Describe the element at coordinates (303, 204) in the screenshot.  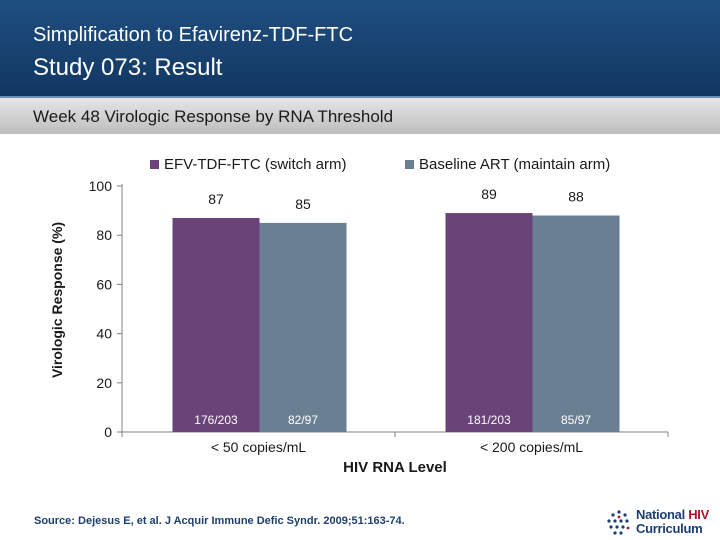
I see `bar-value-label: 85` at that location.